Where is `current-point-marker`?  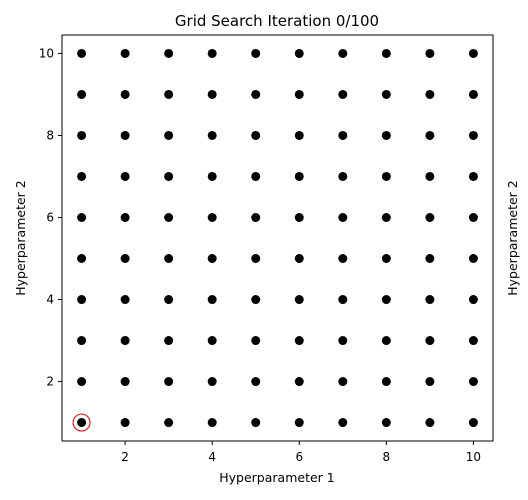
current-point-marker is located at coordinates (81, 422).